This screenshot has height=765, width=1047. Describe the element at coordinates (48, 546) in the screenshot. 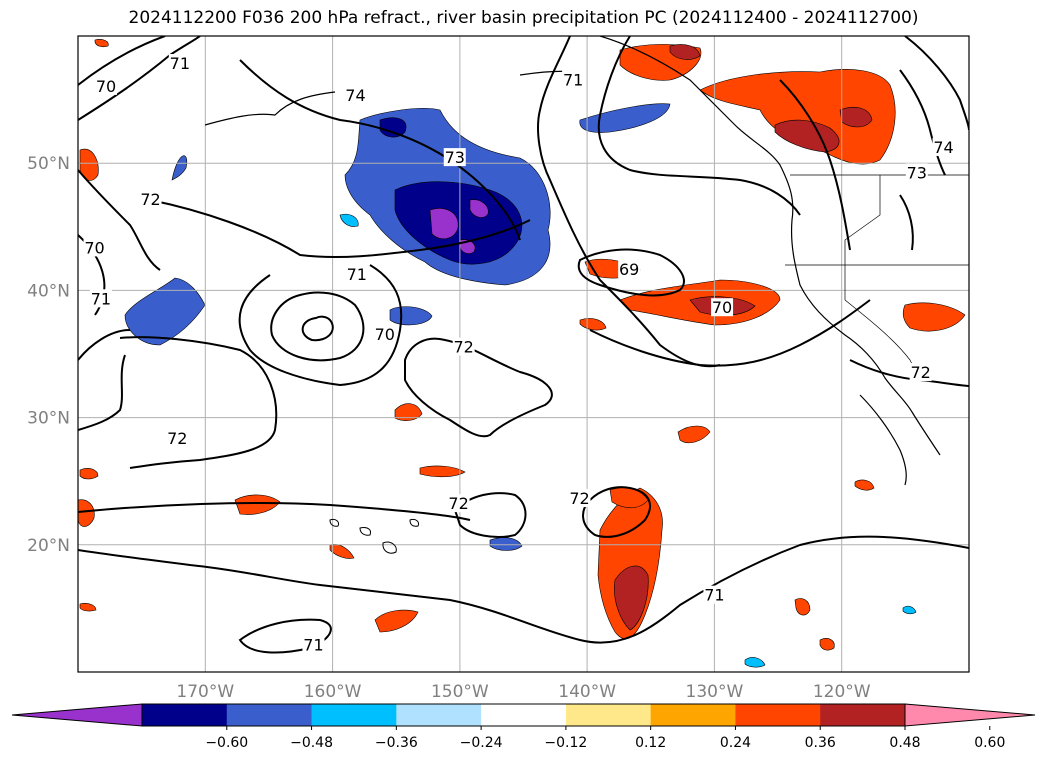

I see `lat-tick-label: 20°N` at that location.